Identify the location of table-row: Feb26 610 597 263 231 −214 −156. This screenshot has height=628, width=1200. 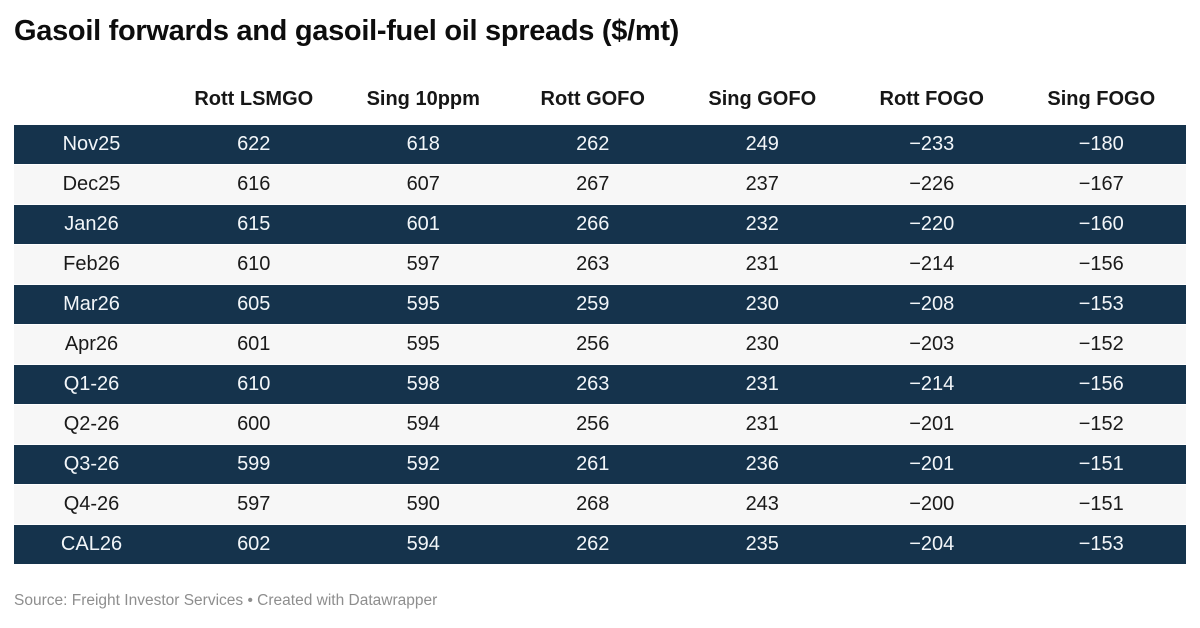
(600, 264).